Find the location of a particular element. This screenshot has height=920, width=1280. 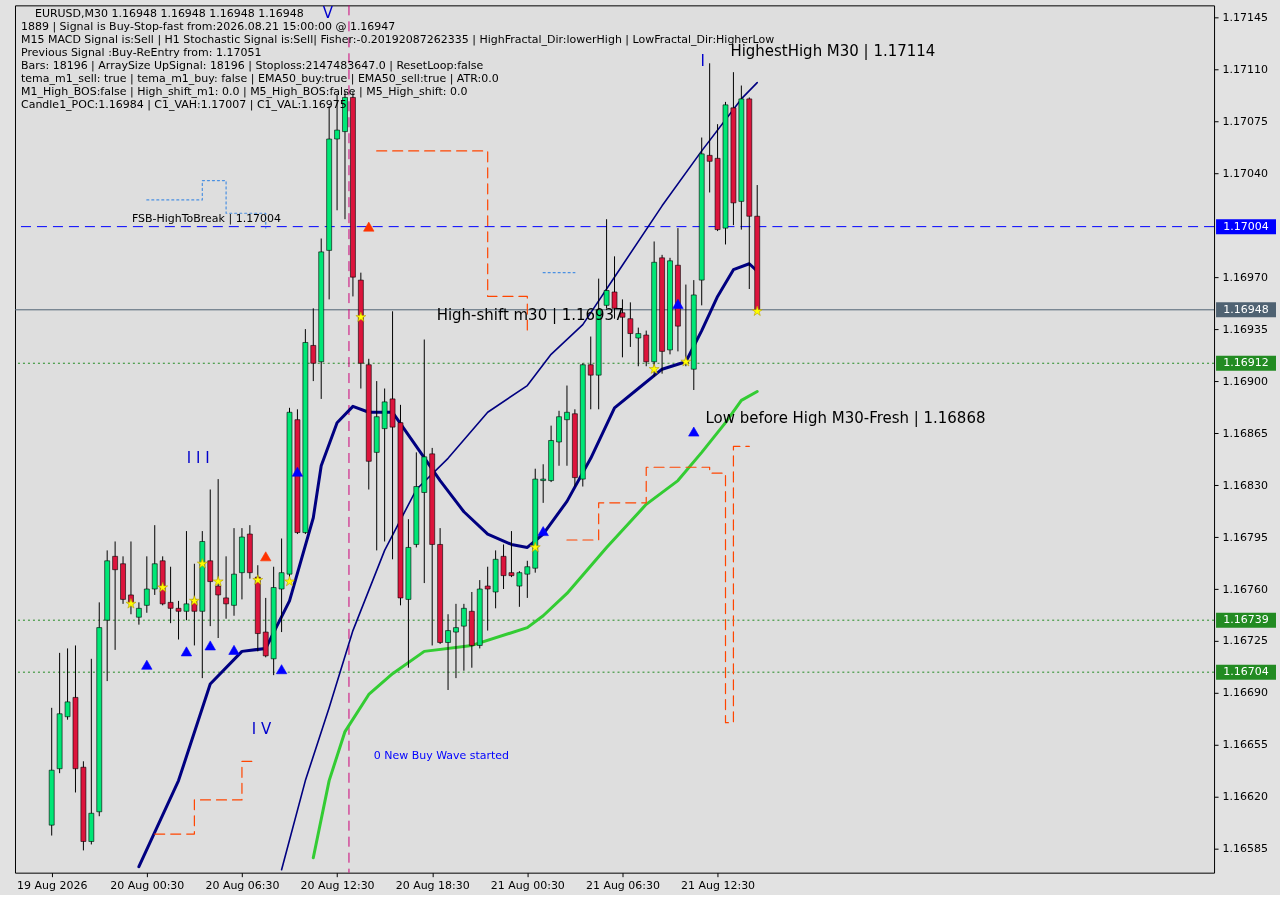

y-tick-label: 1.16935 is located at coordinates (1245, 329).